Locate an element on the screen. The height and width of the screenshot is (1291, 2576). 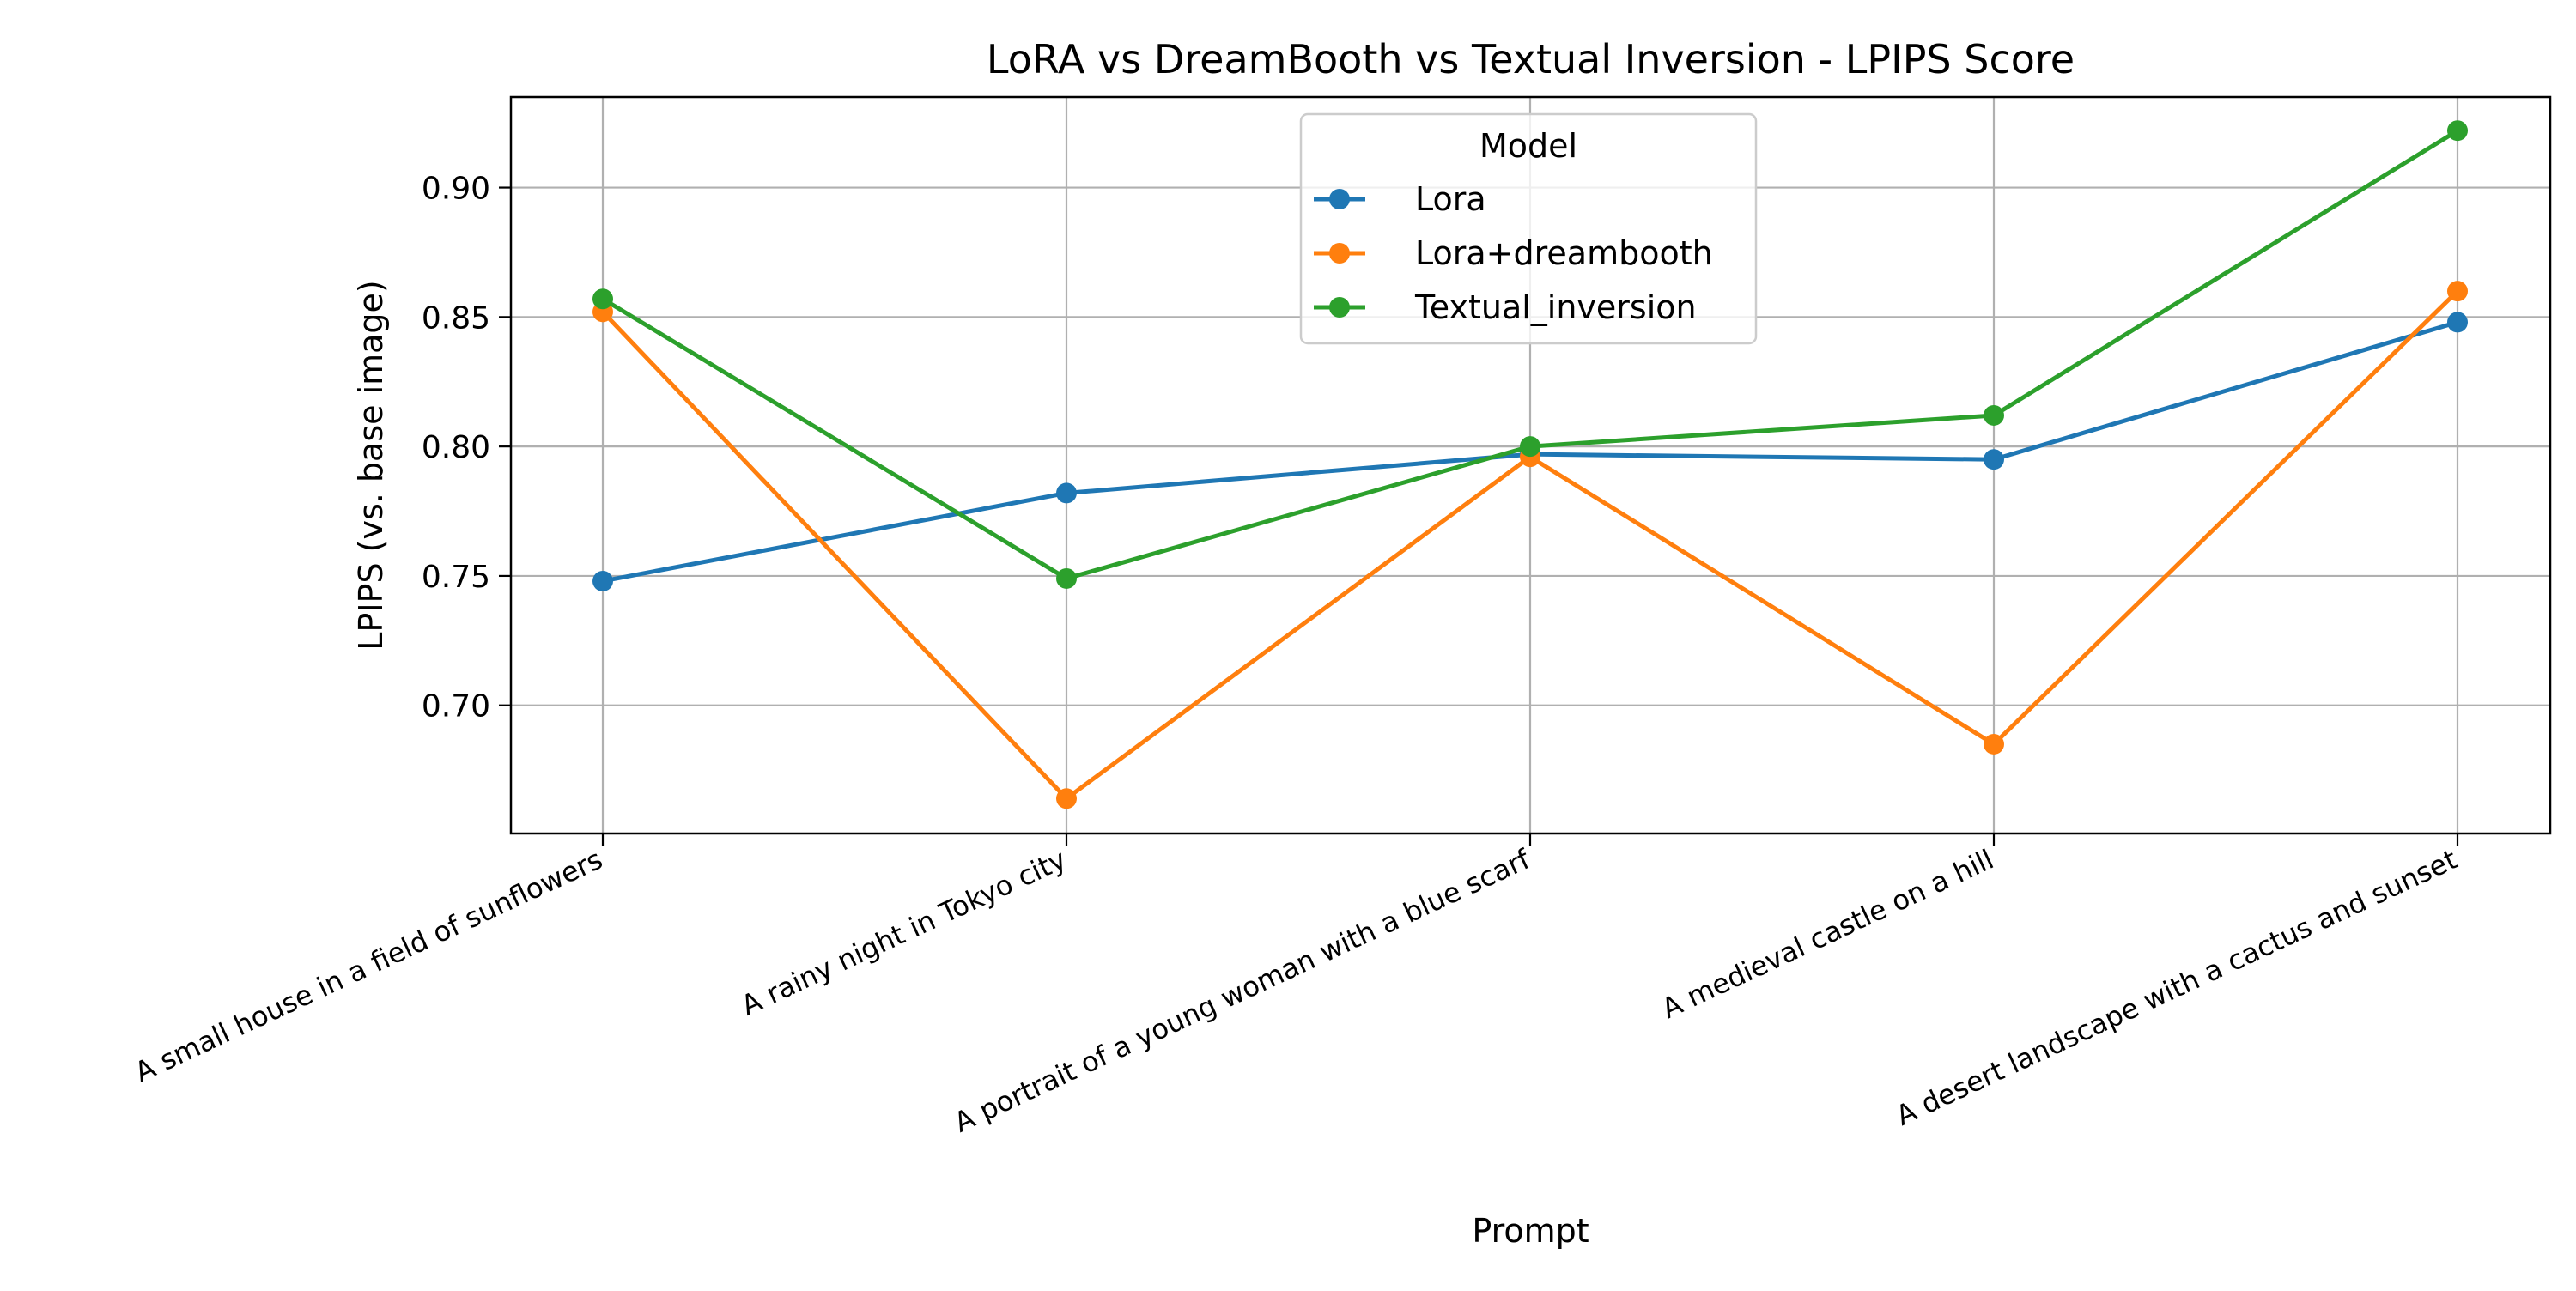
legend-label: Textual_inversion is located at coordinates (1555, 307).